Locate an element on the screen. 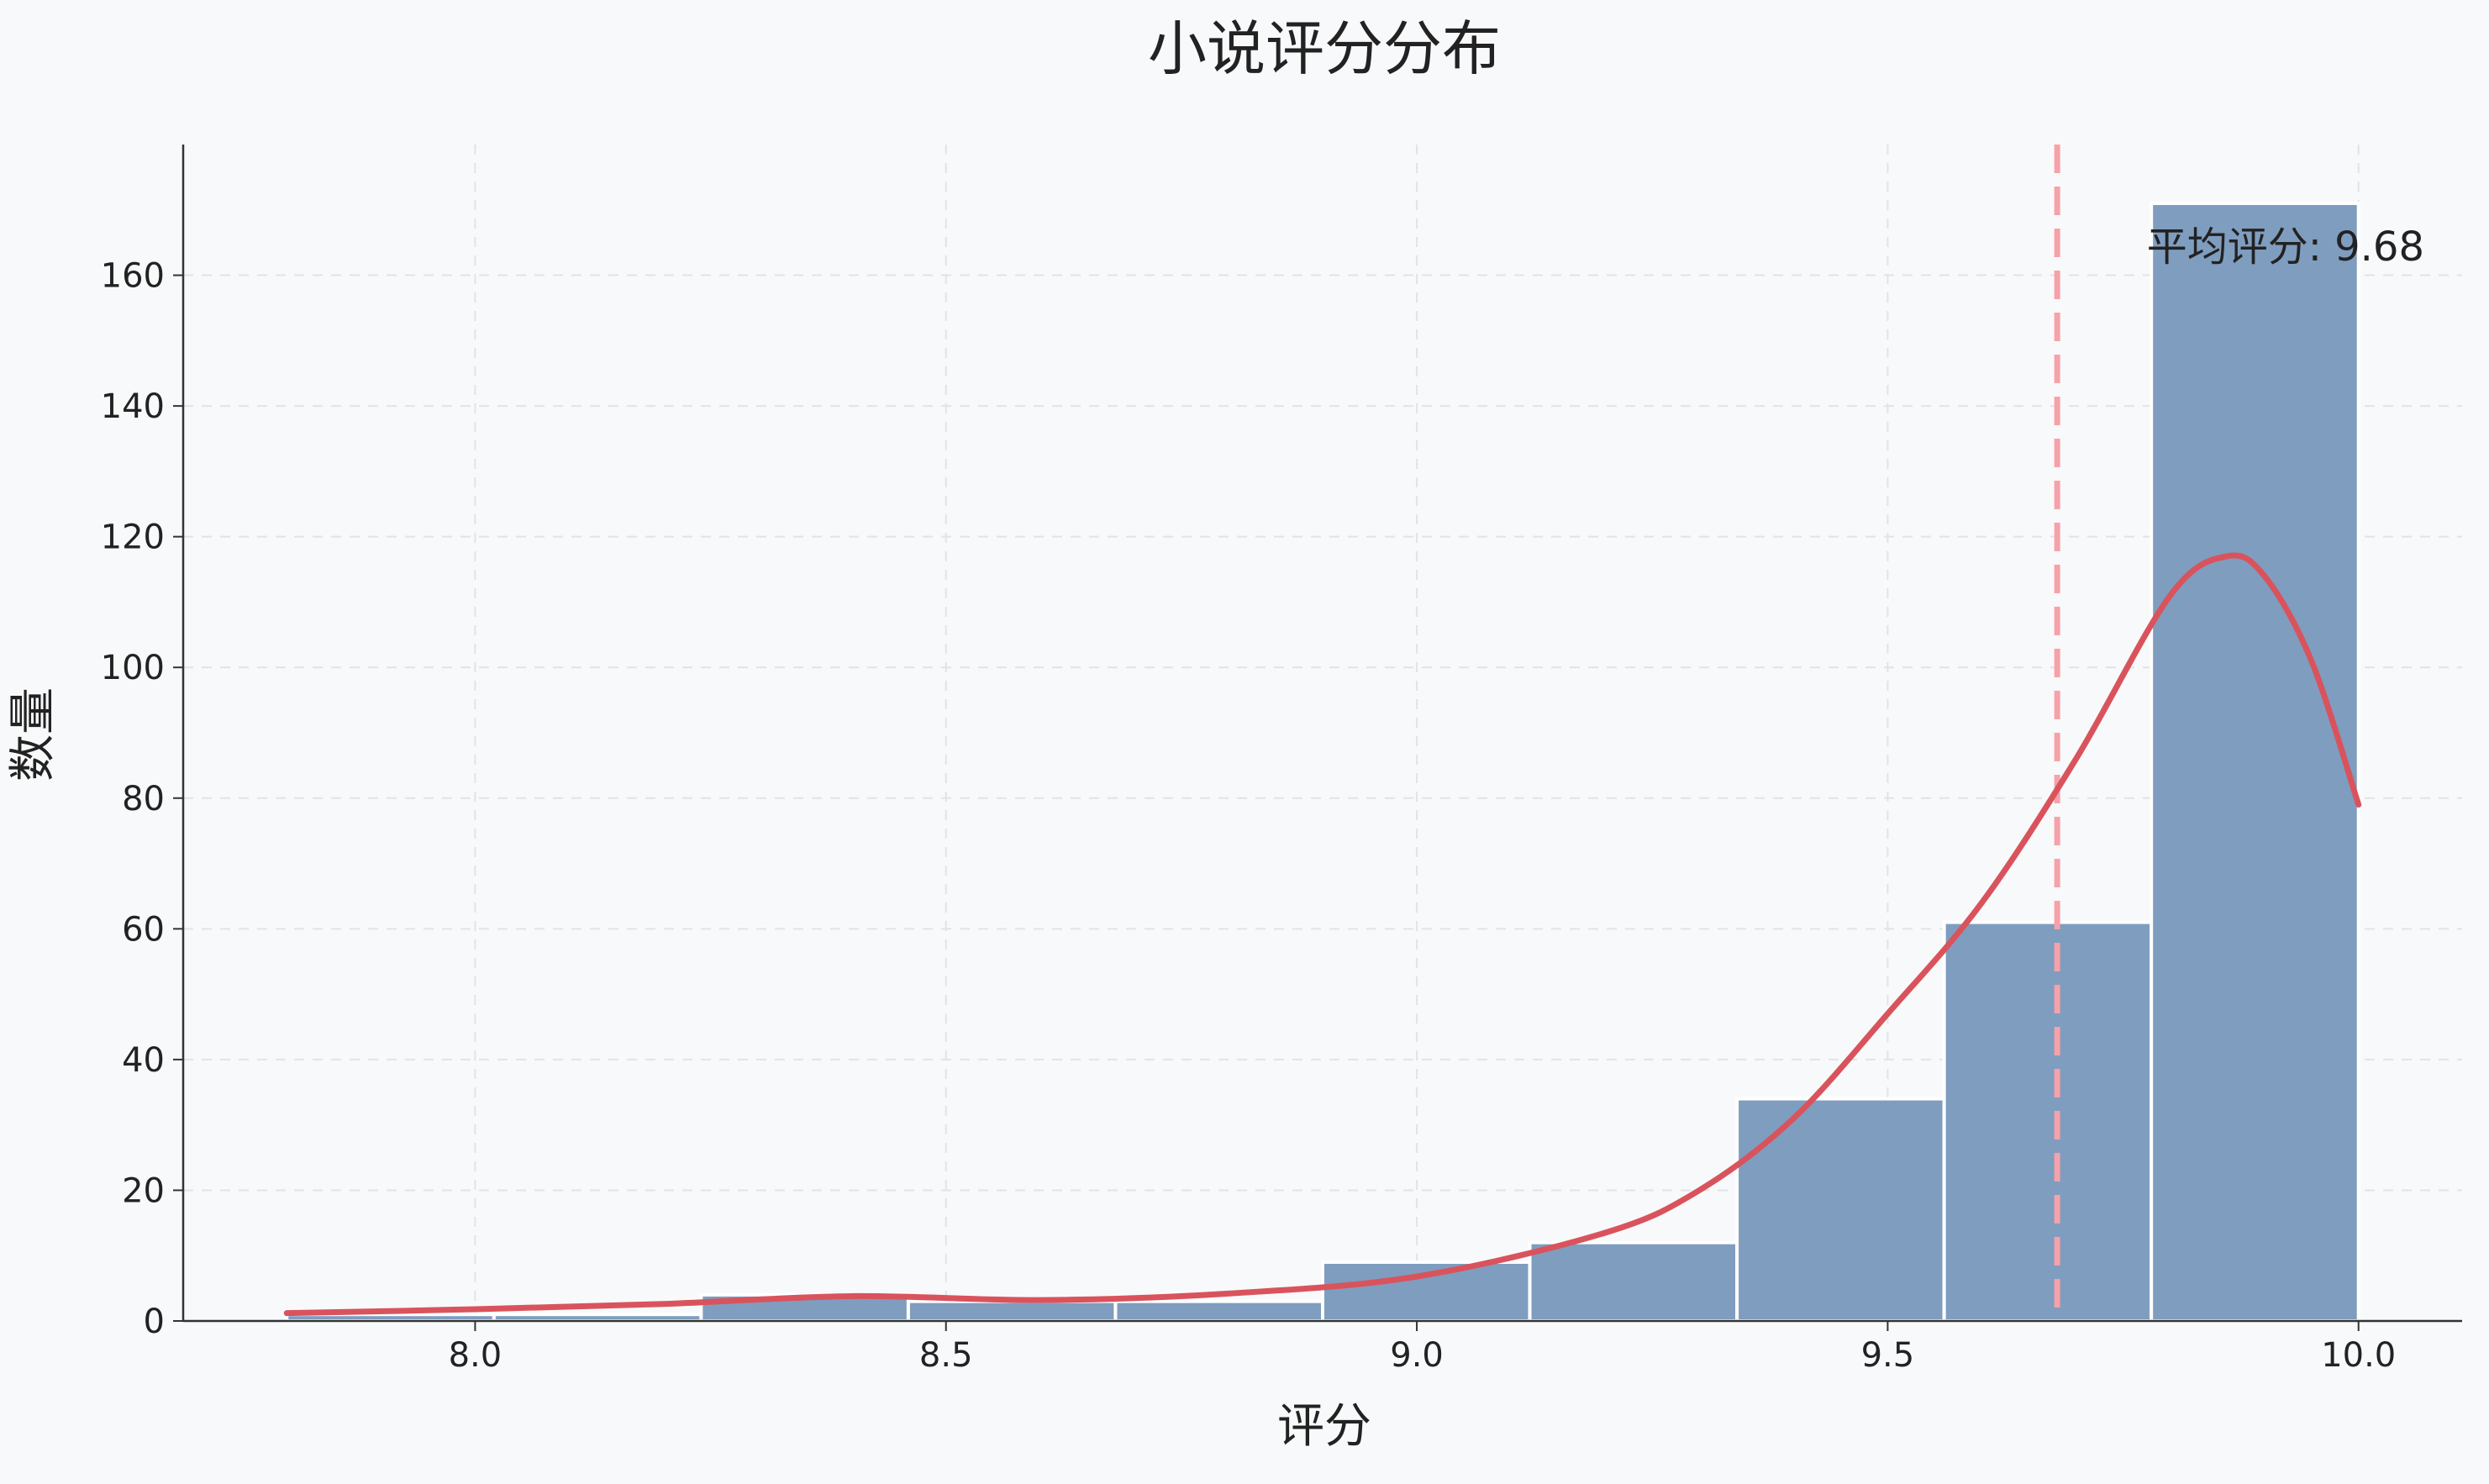 Image resolution: width=2489 pixels, height=1484 pixels. y-axis-label: 数量 is located at coordinates (33, 734).